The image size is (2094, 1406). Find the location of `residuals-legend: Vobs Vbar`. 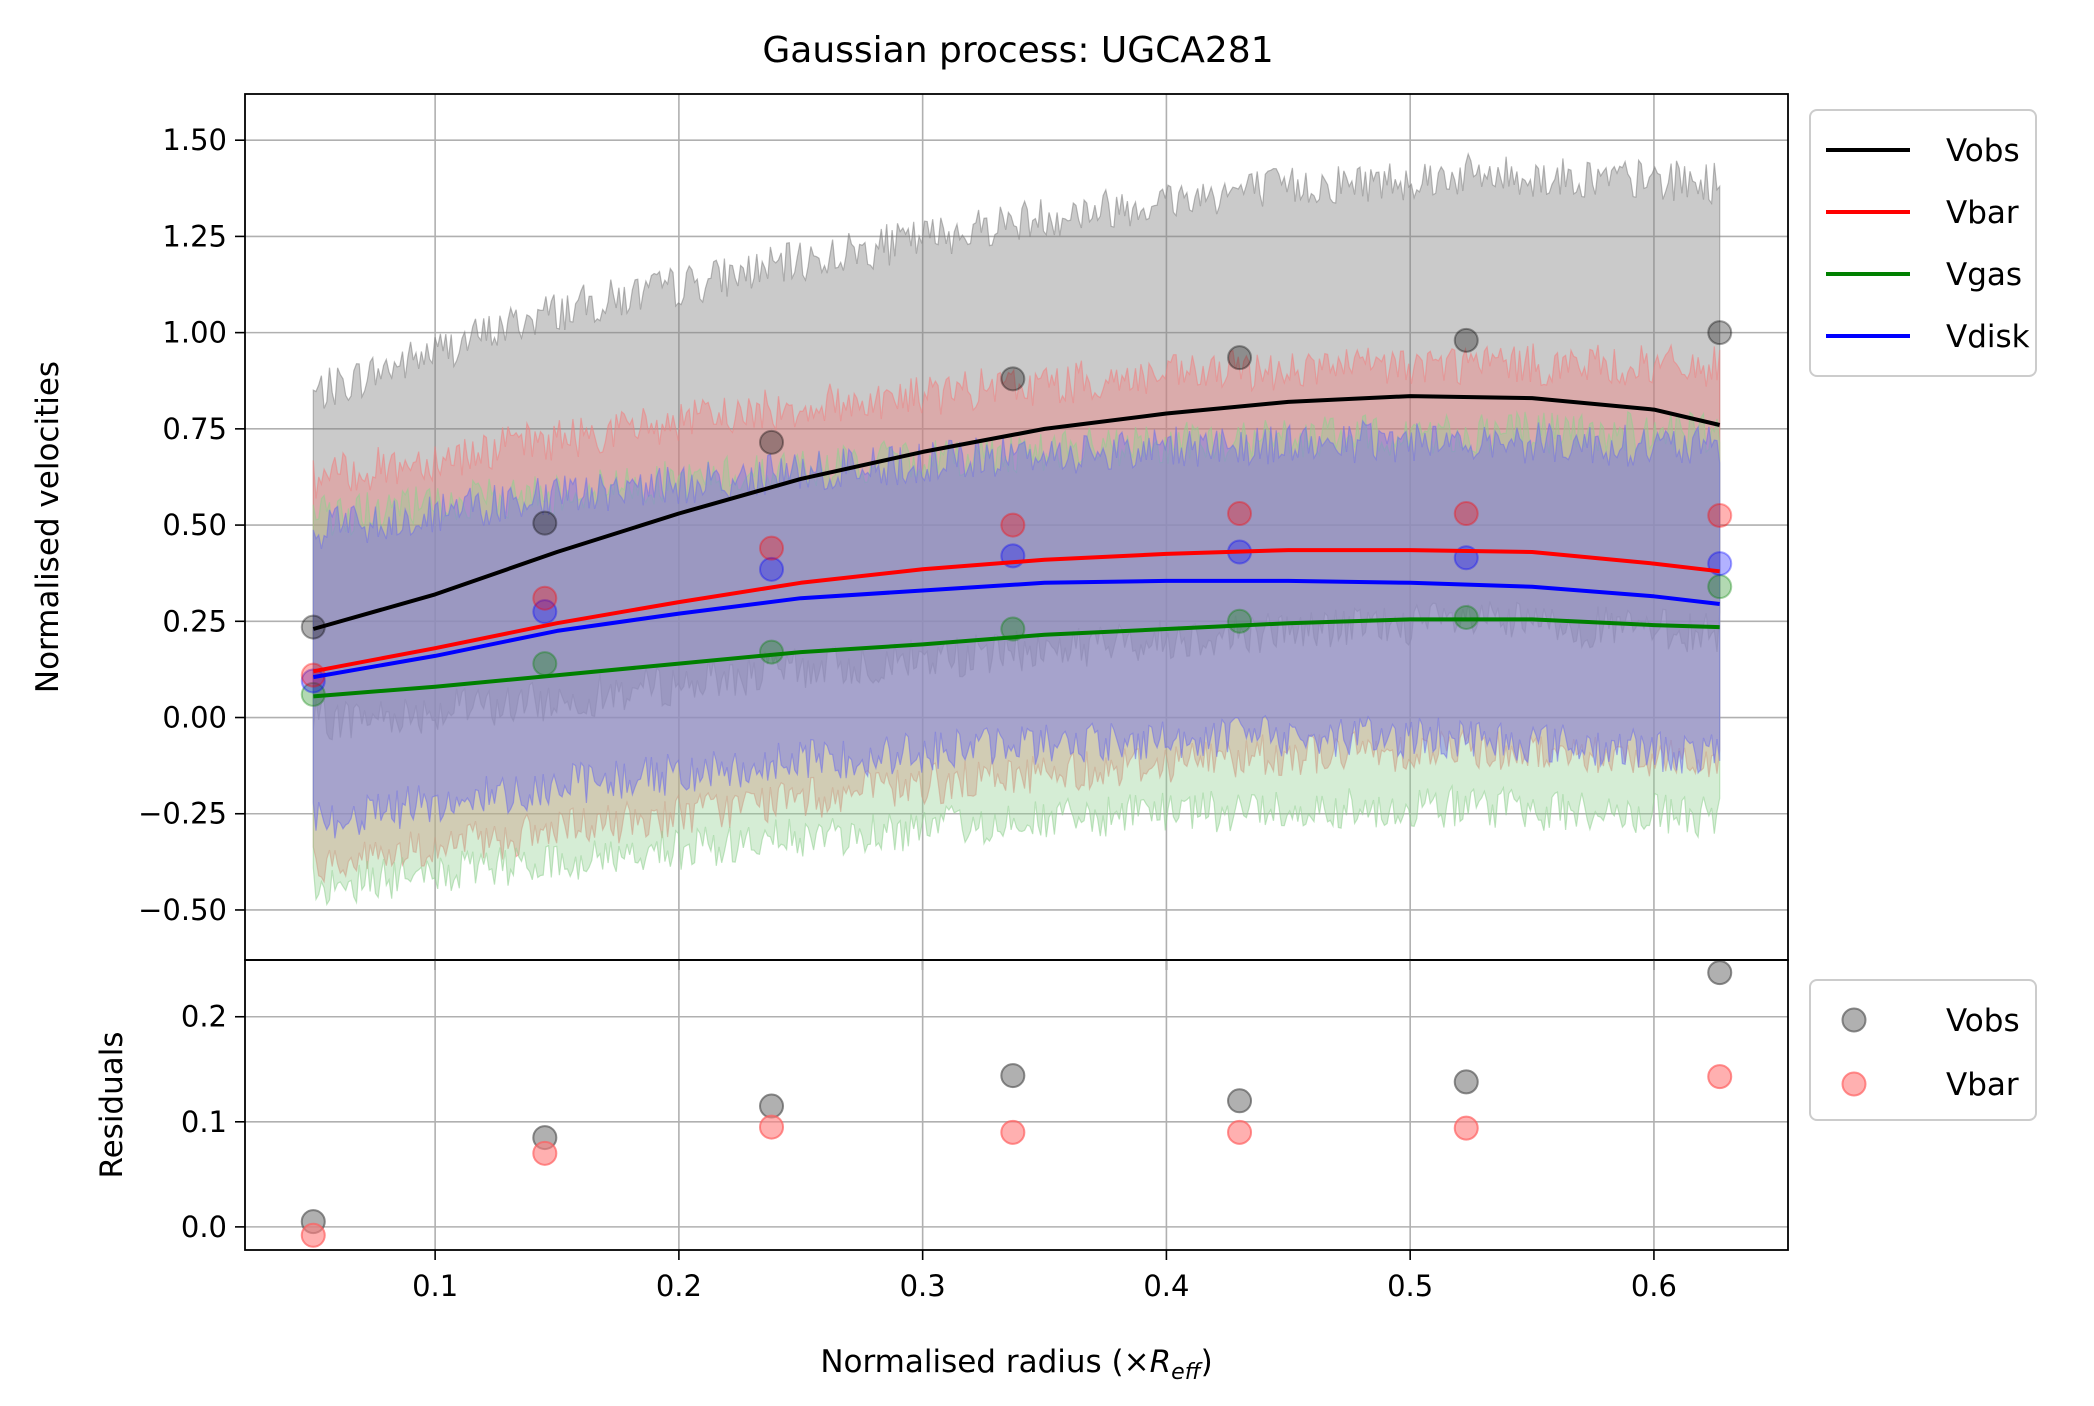

residuals-legend: Vobs Vbar is located at coordinates (1923, 1050).